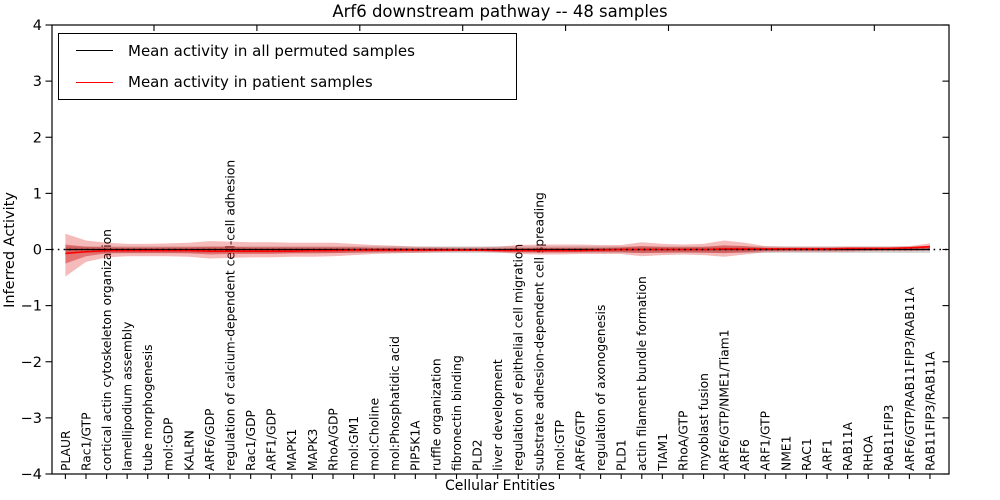 Image resolution: width=1000 pixels, height=500 pixels. Describe the element at coordinates (910, 379) in the screenshot. I see `x-tick-label: ARF6/GTP/RAB11FIP3/RAB11A` at that location.